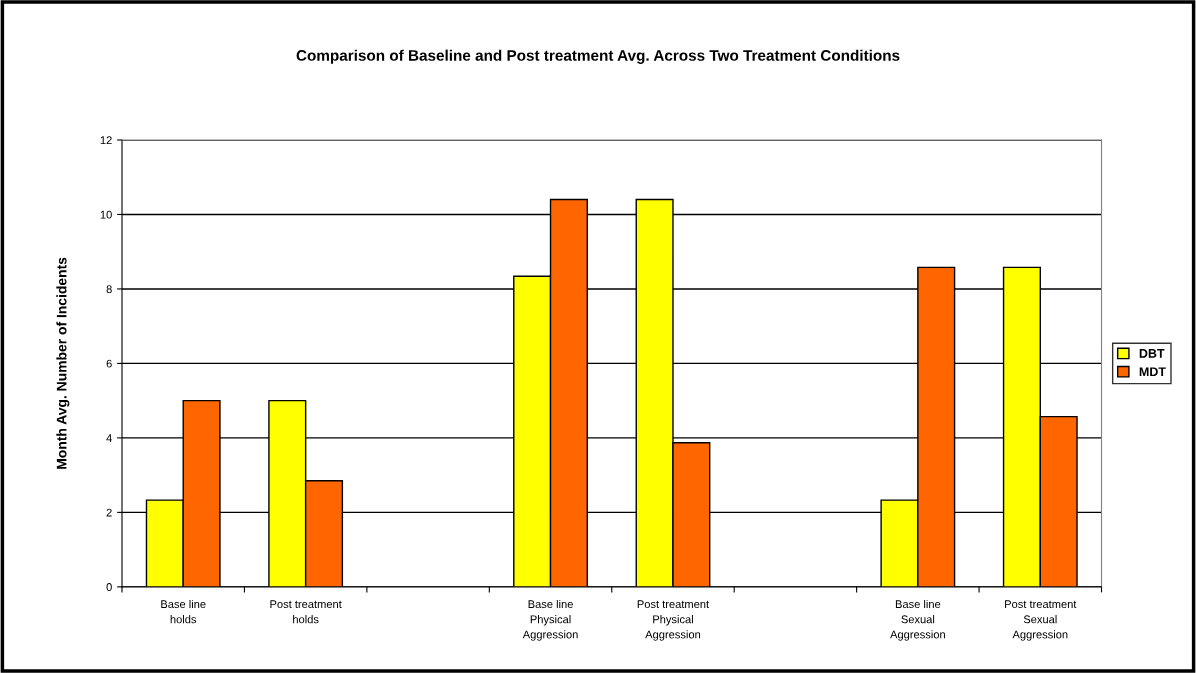  What do you see at coordinates (183, 611) in the screenshot?
I see `x-tick-label: Base line holds` at bounding box center [183, 611].